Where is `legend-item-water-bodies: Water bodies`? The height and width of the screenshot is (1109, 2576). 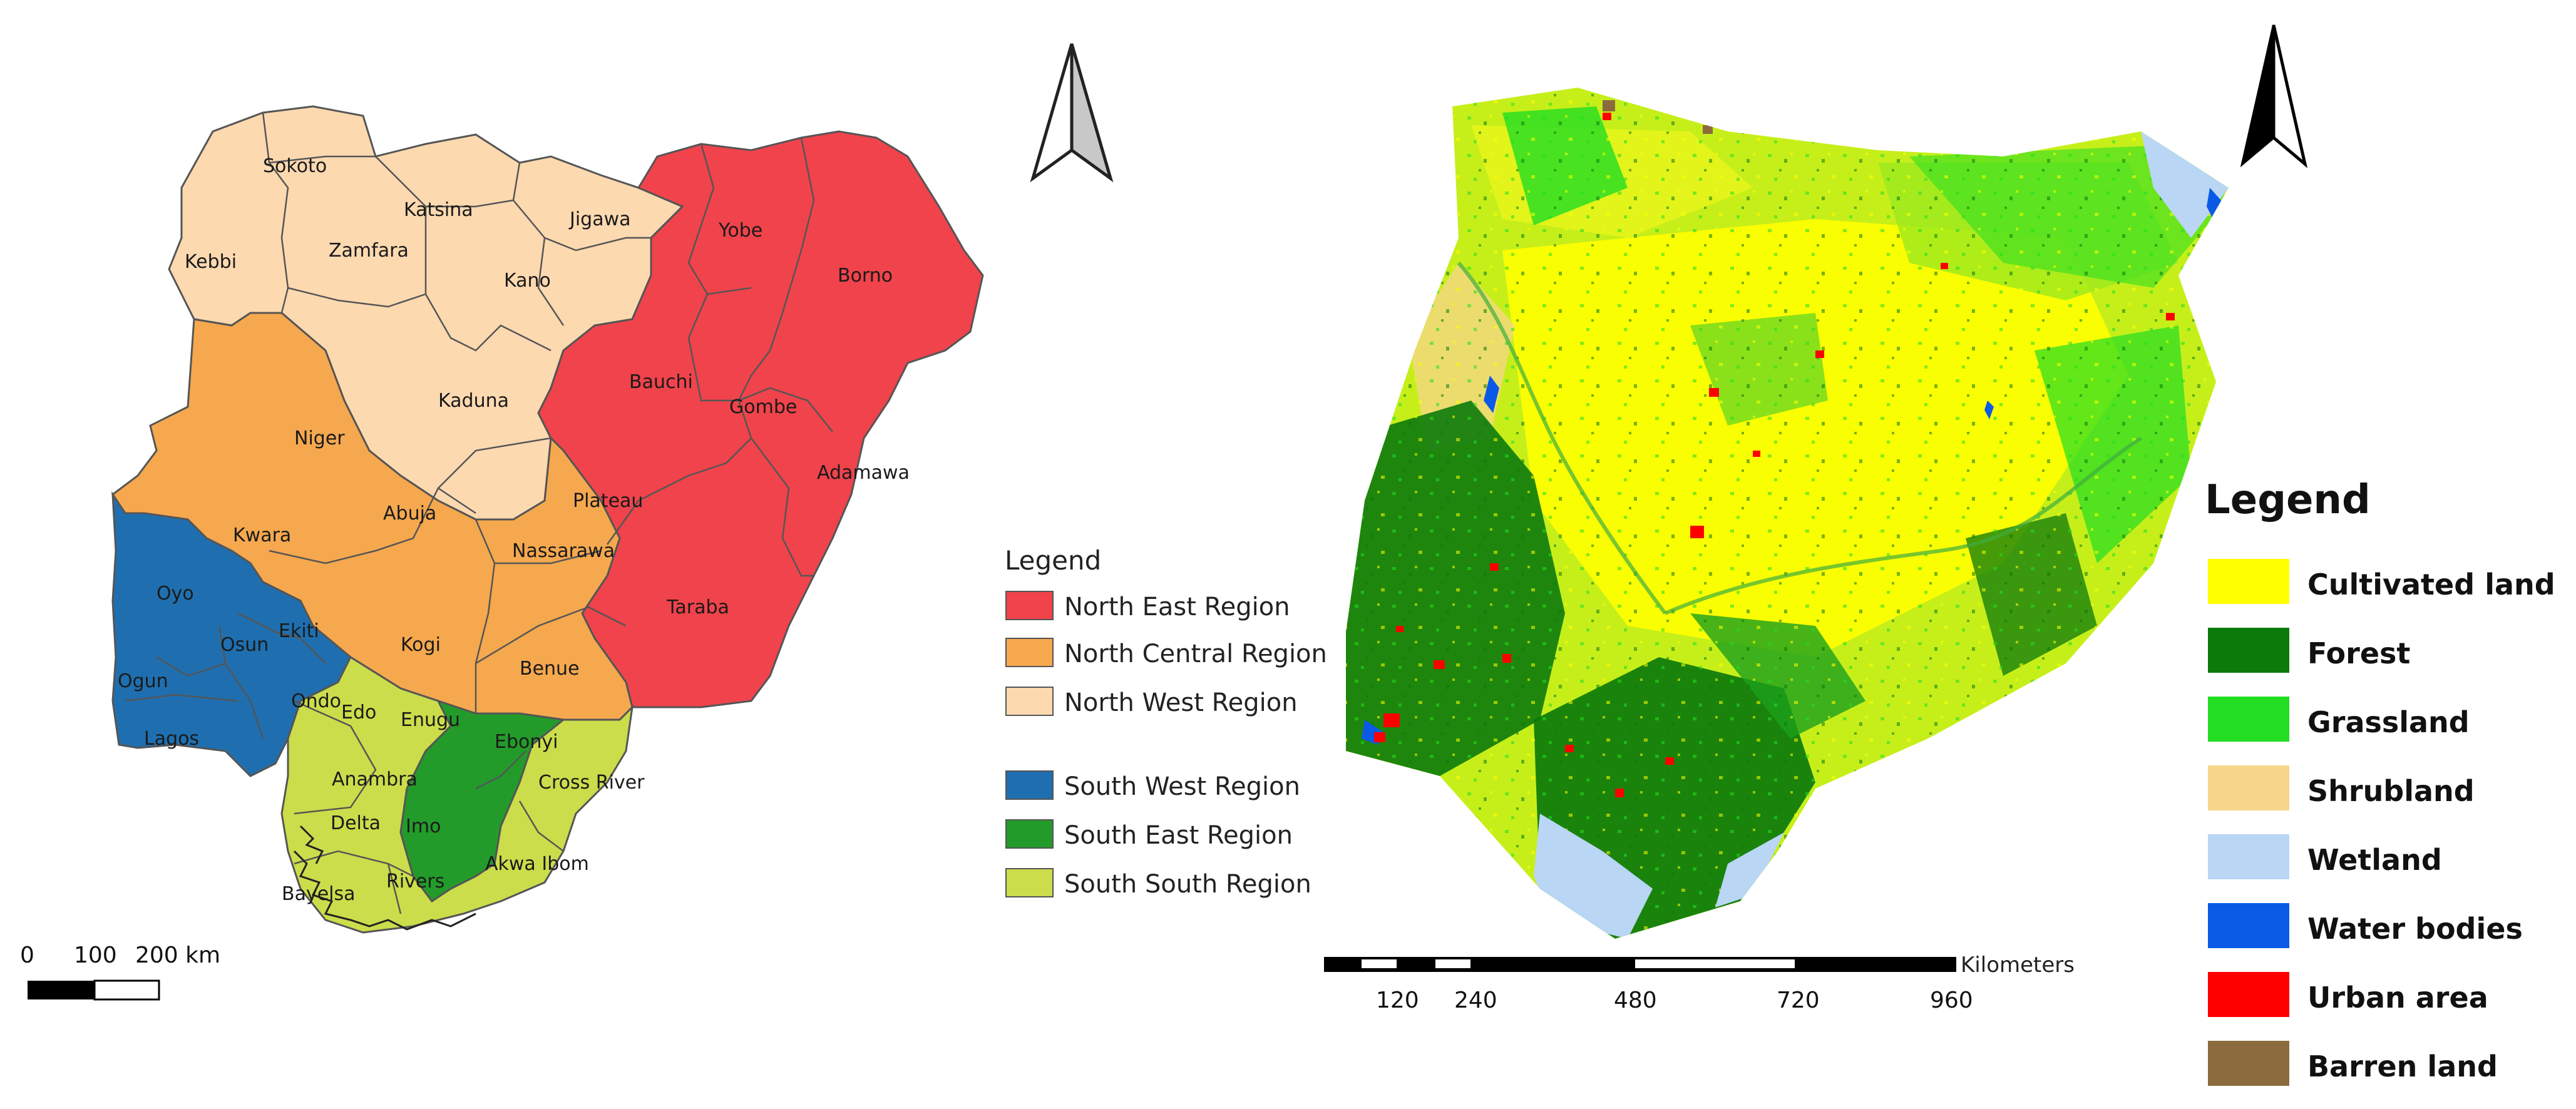 legend-item-water-bodies: Water bodies is located at coordinates (2365, 925).